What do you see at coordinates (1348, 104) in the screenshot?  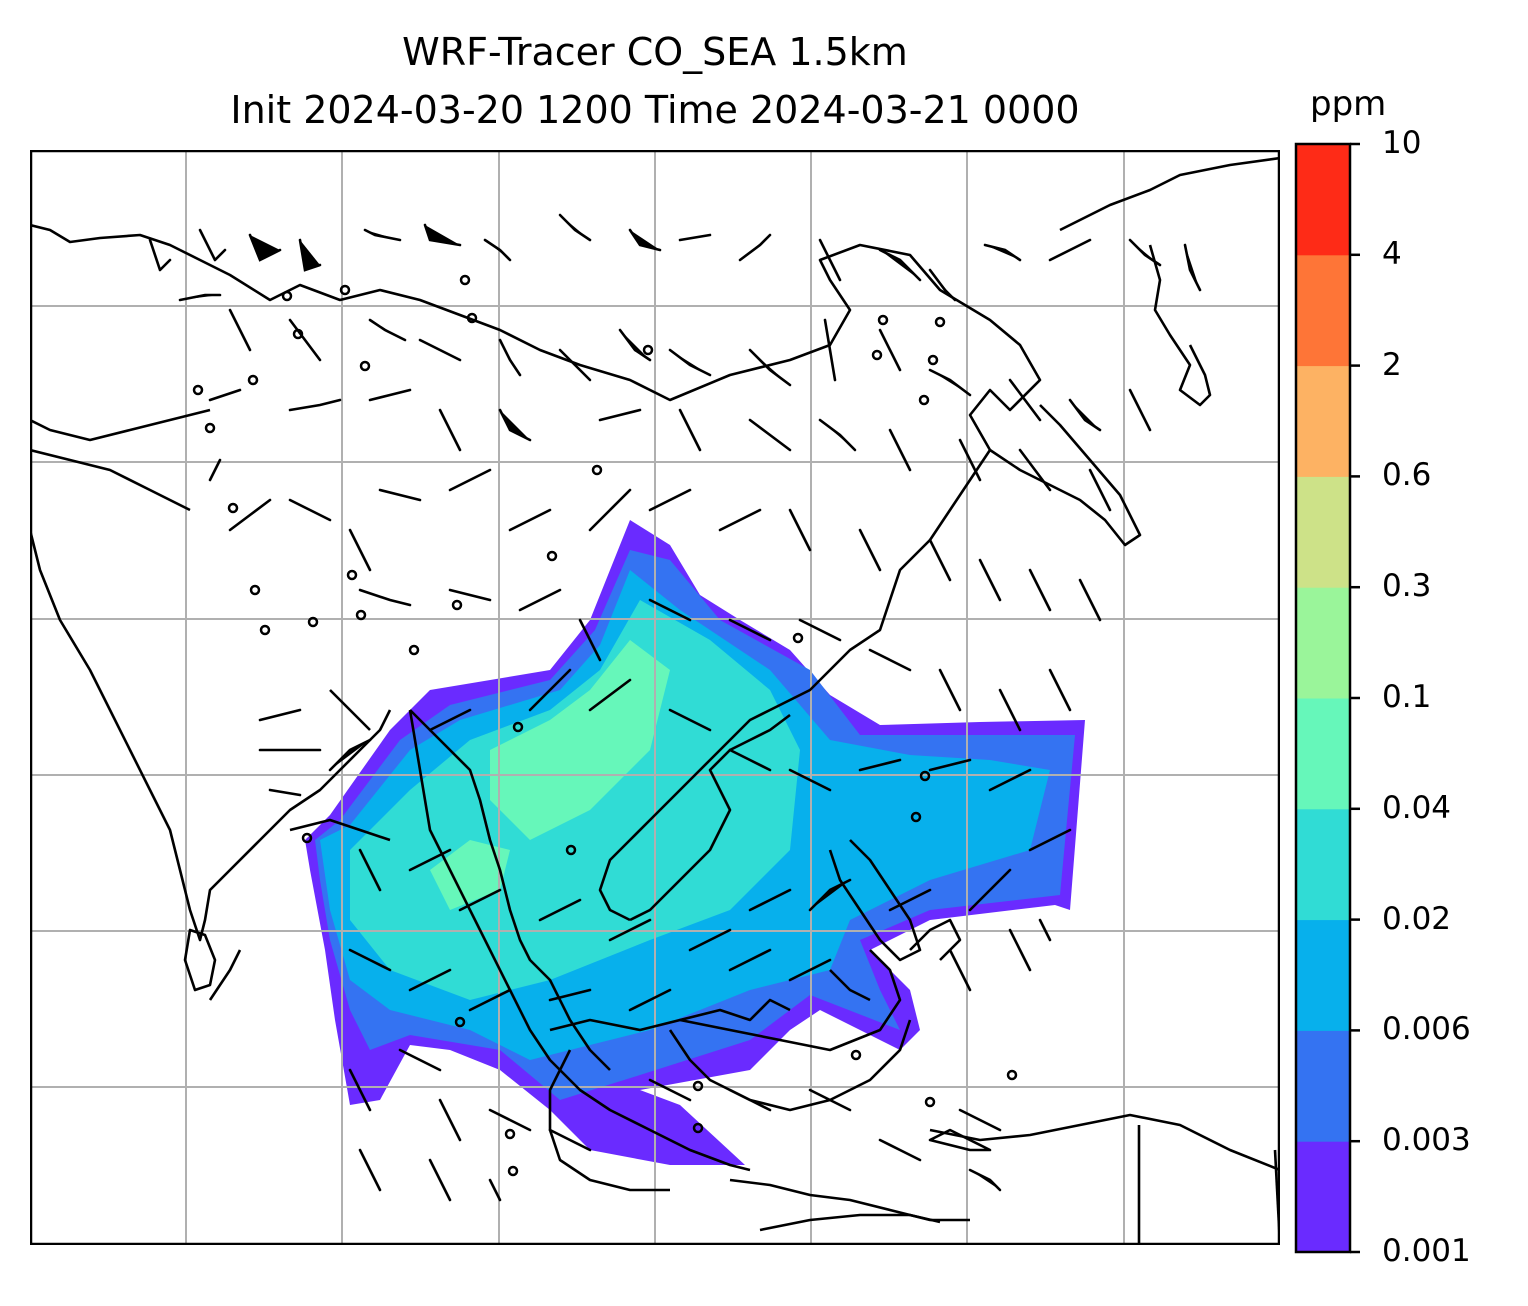 I see `colorbar-unit-label: ppm` at bounding box center [1348, 104].